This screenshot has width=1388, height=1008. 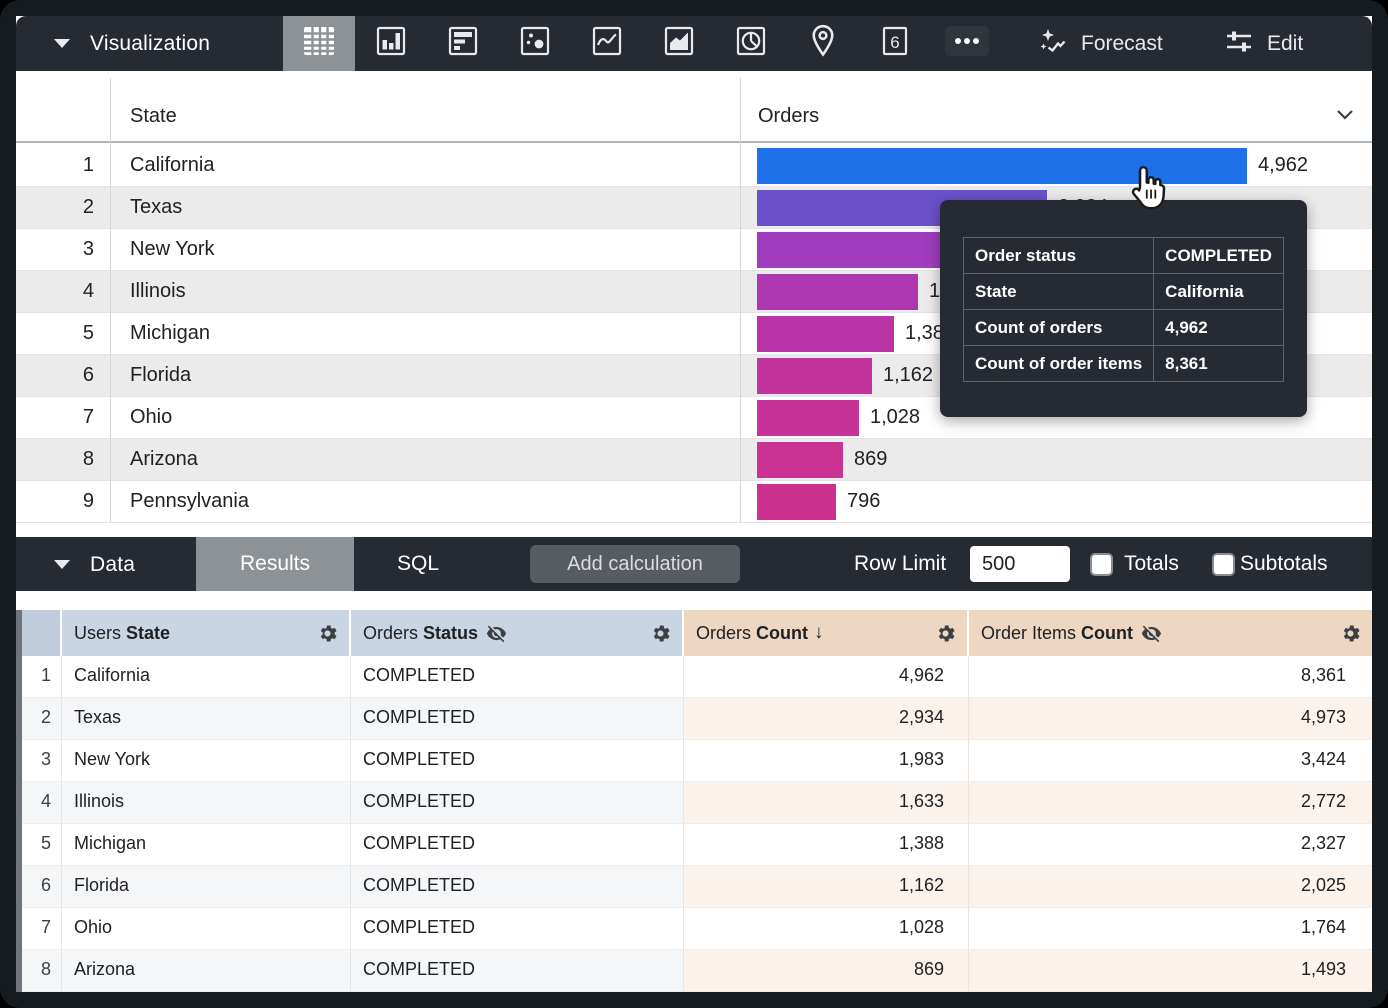 I want to click on viz-row-number: 6, so click(x=88, y=375).